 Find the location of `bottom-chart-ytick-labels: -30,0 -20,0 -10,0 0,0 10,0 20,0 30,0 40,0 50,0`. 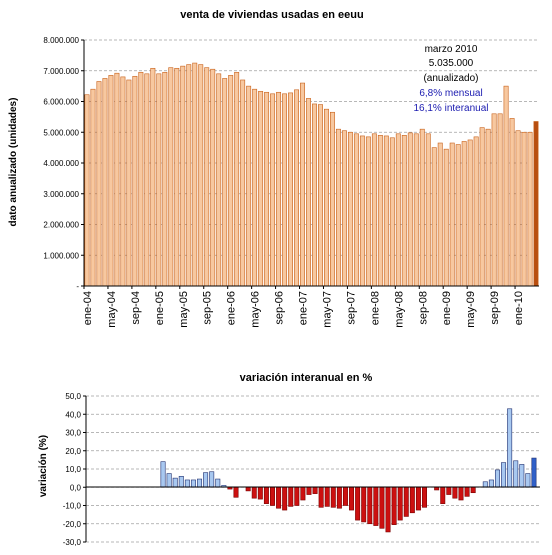

bottom-chart-ytick-labels: -30,0 -20,0 -10,0 0,0 10,0 20,0 30,0 40,0 50,0 is located at coordinates (72, 469).